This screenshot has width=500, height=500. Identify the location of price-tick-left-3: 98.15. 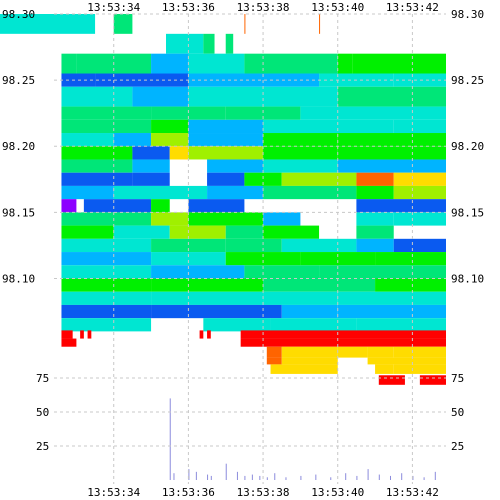
(18, 212).